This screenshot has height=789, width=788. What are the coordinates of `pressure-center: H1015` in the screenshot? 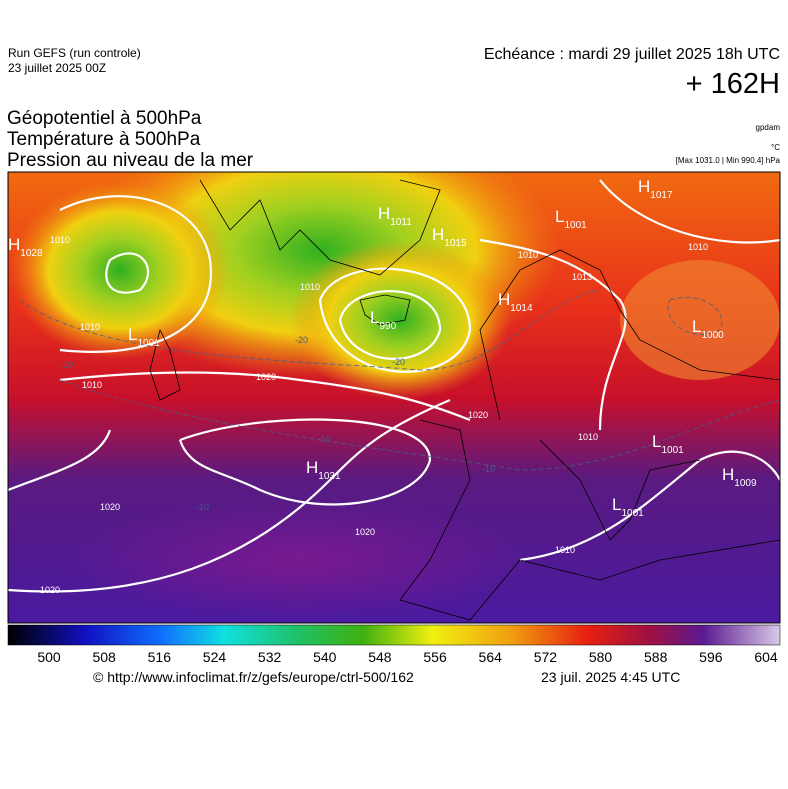 It's located at (449, 237).